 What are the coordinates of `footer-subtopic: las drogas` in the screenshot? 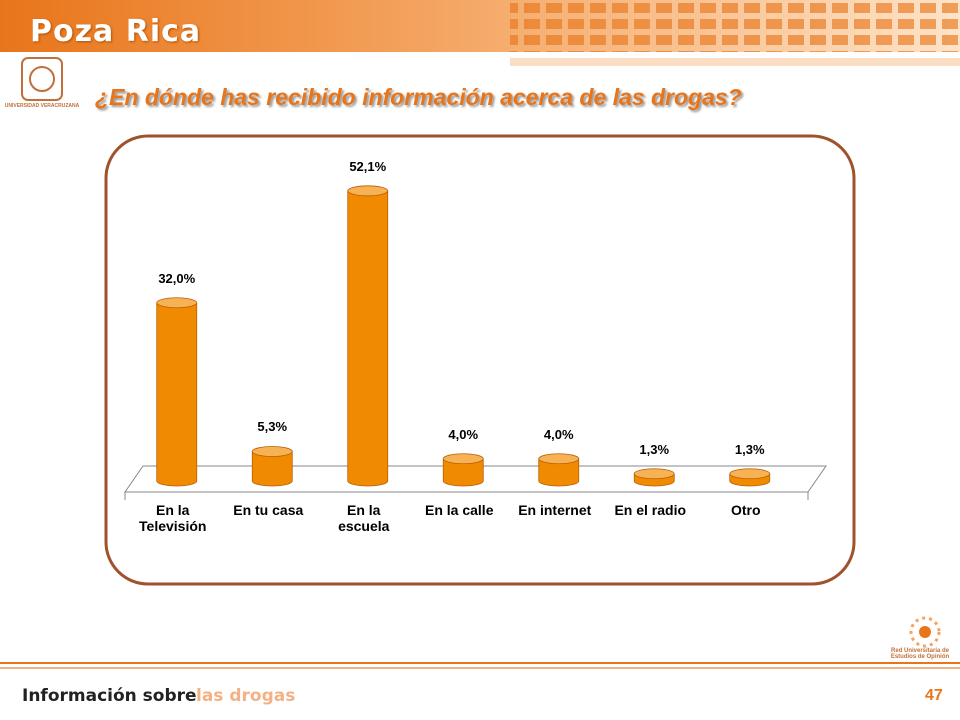 It's located at (246, 696).